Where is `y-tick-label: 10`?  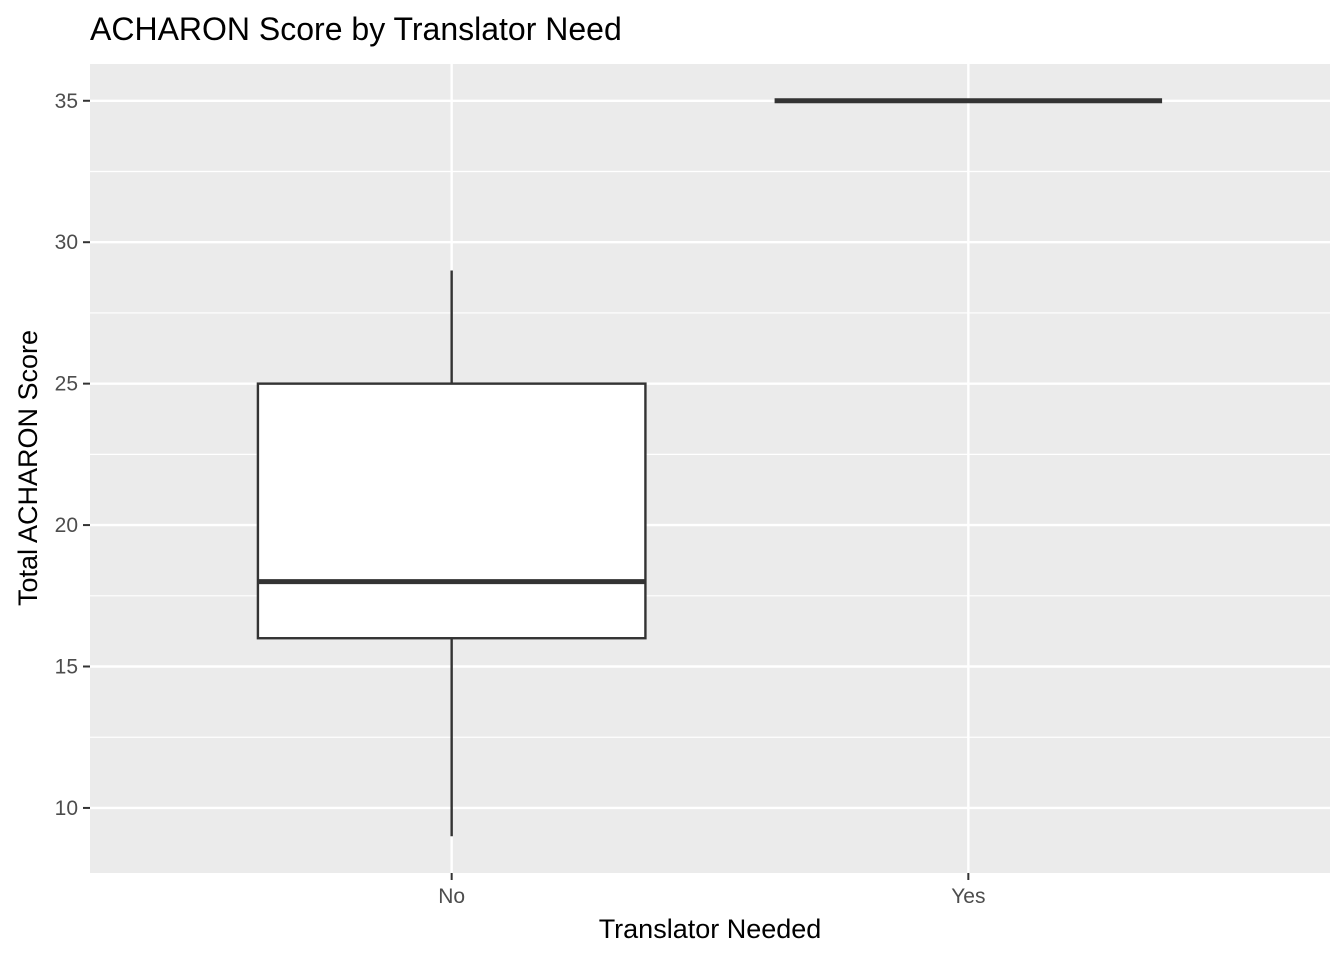 y-tick-label: 10 is located at coordinates (66, 808).